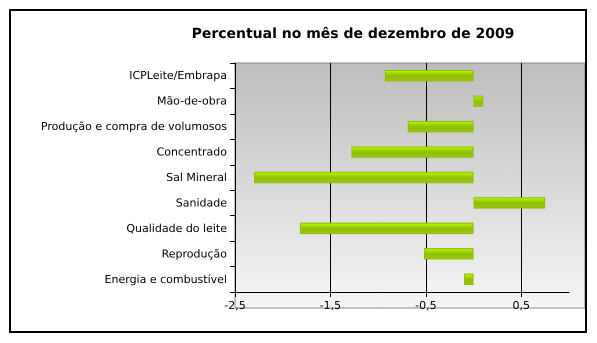 This screenshot has width=597, height=343. What do you see at coordinates (165, 279) in the screenshot?
I see `y-tick-label: Energia e combustível` at bounding box center [165, 279].